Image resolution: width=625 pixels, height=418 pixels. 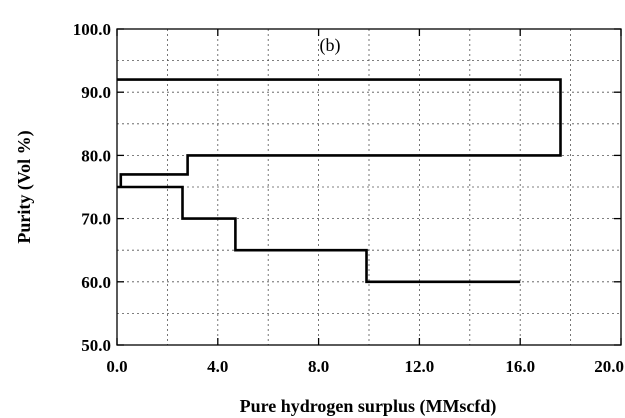 What do you see at coordinates (24, 186) in the screenshot?
I see `y-axis-label: Purity (Vol %)` at bounding box center [24, 186].